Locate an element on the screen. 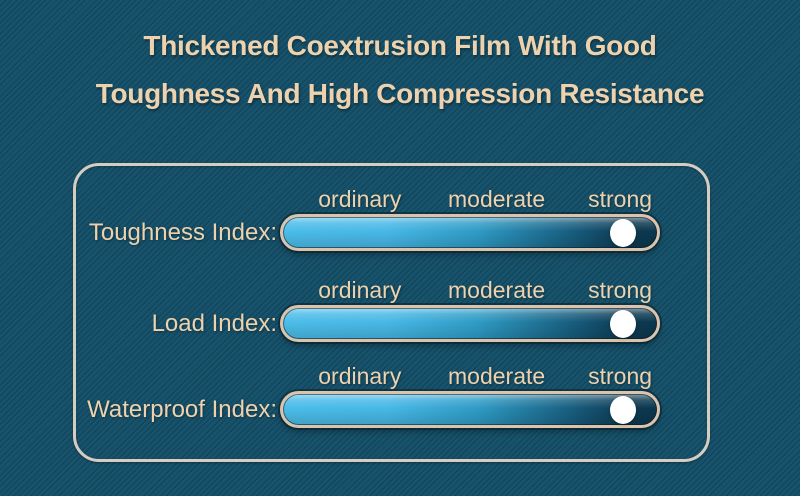 This screenshot has width=800, height=496. waterproof-slider-thumb is located at coordinates (622, 409).